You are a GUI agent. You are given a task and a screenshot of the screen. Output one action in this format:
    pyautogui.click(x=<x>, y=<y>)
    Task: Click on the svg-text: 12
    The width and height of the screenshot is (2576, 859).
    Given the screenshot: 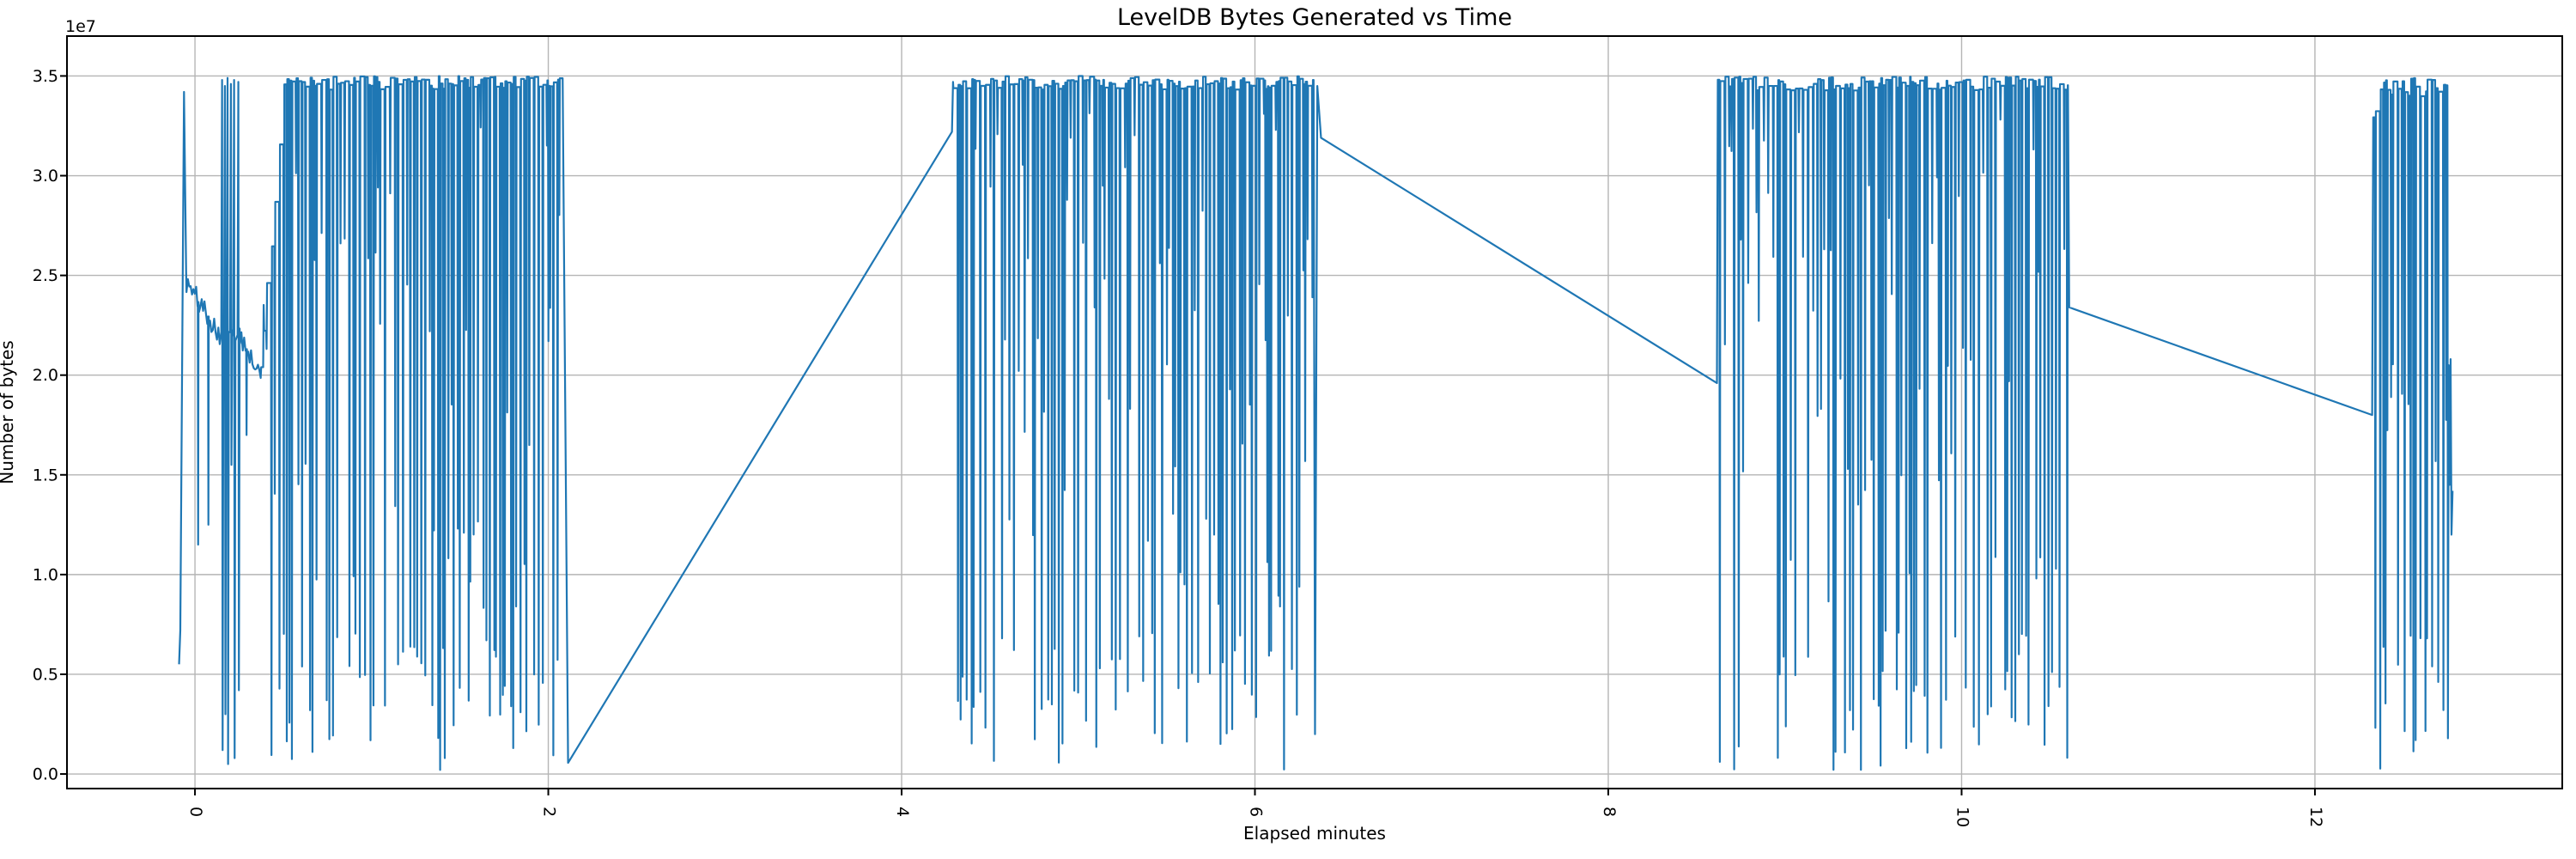 What is the action you would take?
    pyautogui.click(x=2316, y=817)
    